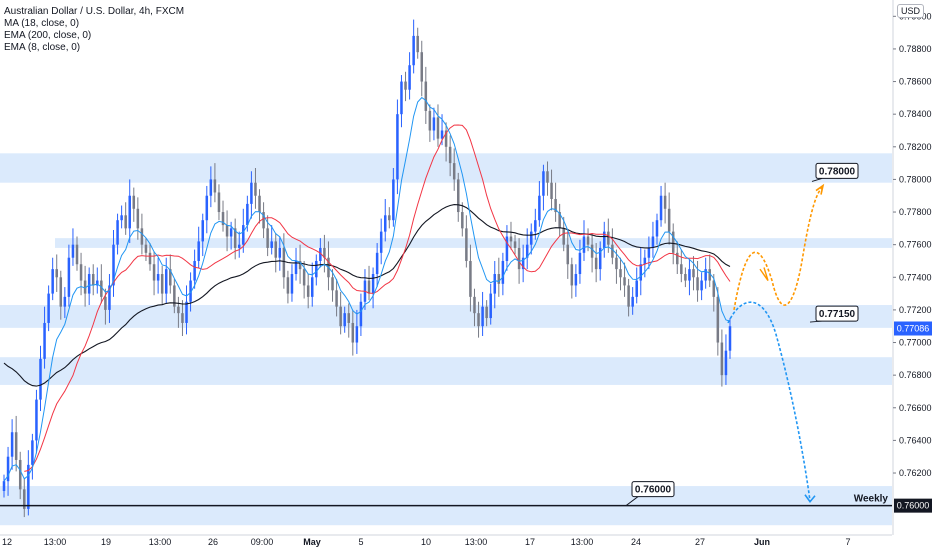 The image size is (932, 550). What do you see at coordinates (915, 310) in the screenshot?
I see `y-tick-label: 0.77200` at bounding box center [915, 310].